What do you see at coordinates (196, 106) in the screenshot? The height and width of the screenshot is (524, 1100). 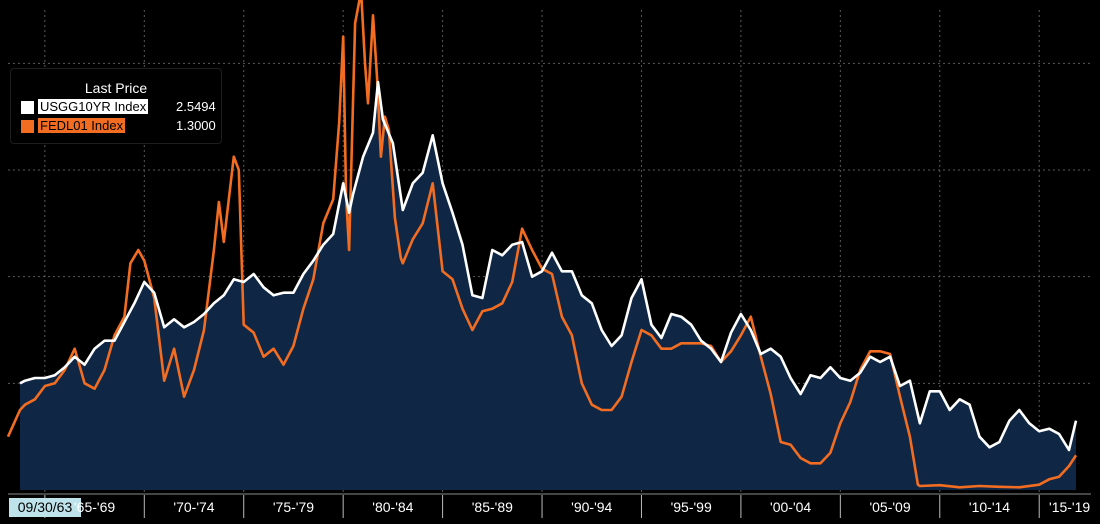 I see `legend-value-usgg10yr: 2.5494` at bounding box center [196, 106].